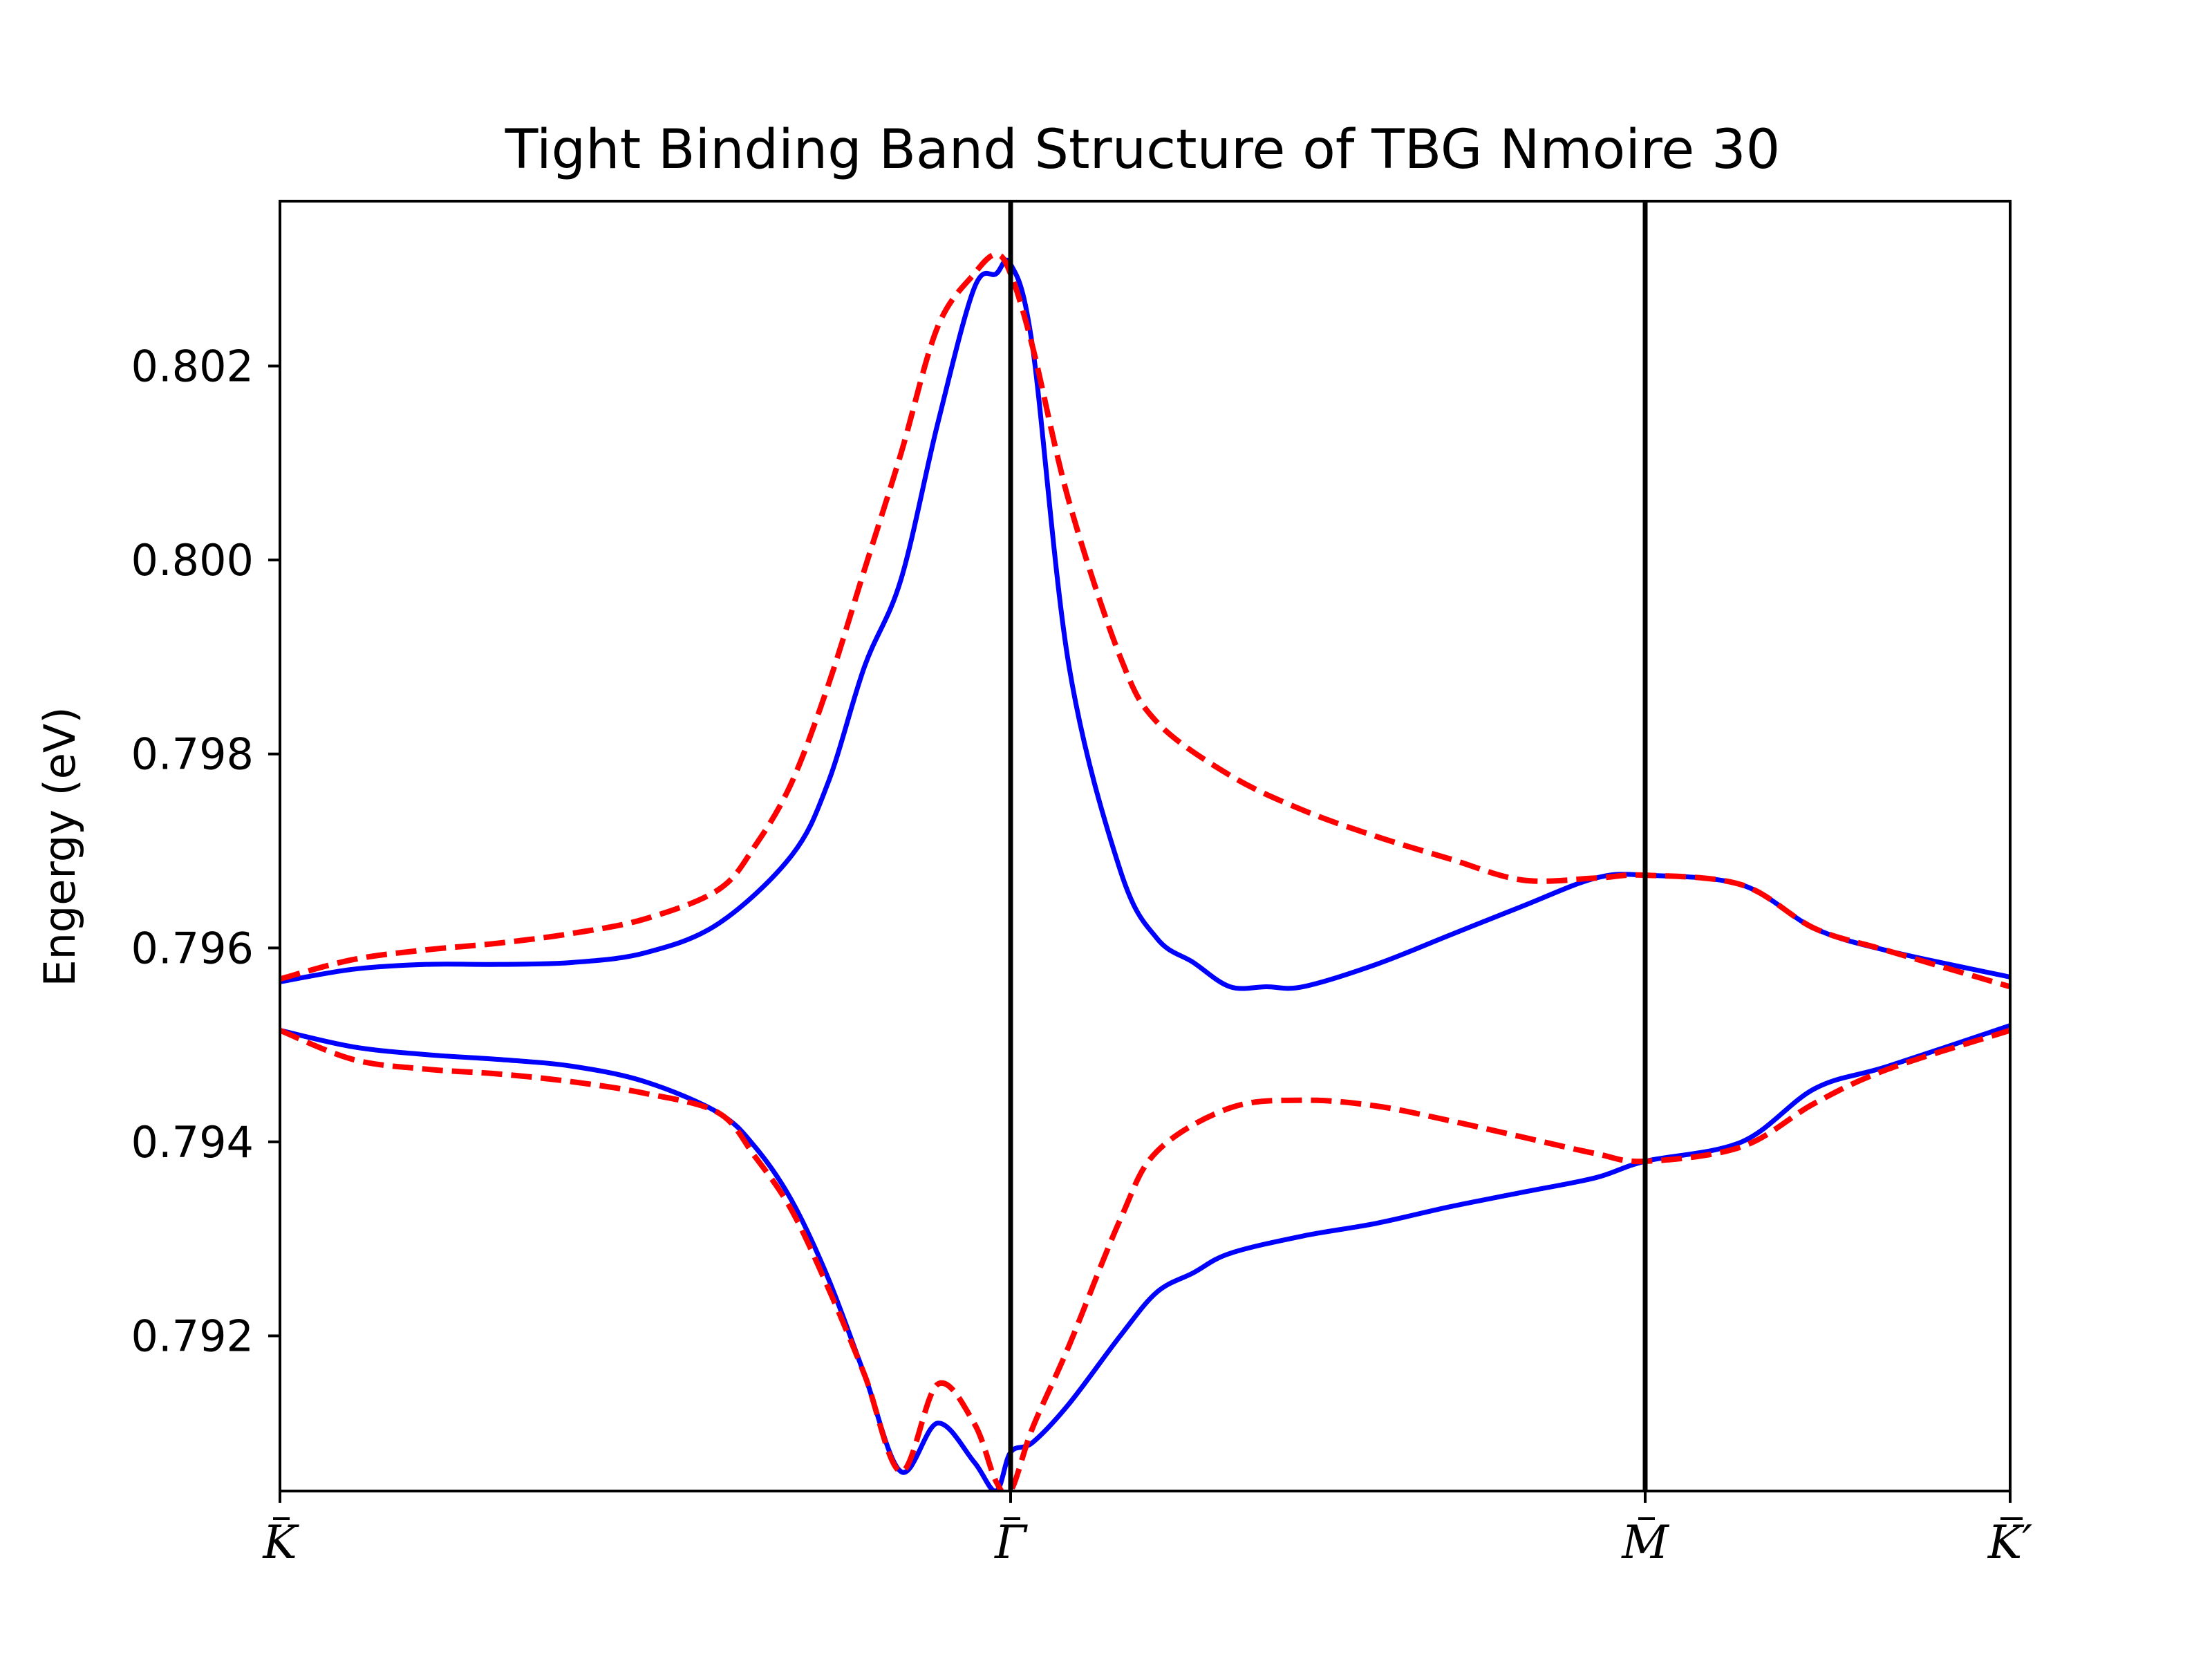 The width and height of the screenshot is (2212, 1659). What do you see at coordinates (2009, 1543) in the screenshot?
I see `x-tick-label: K′` at bounding box center [2009, 1543].